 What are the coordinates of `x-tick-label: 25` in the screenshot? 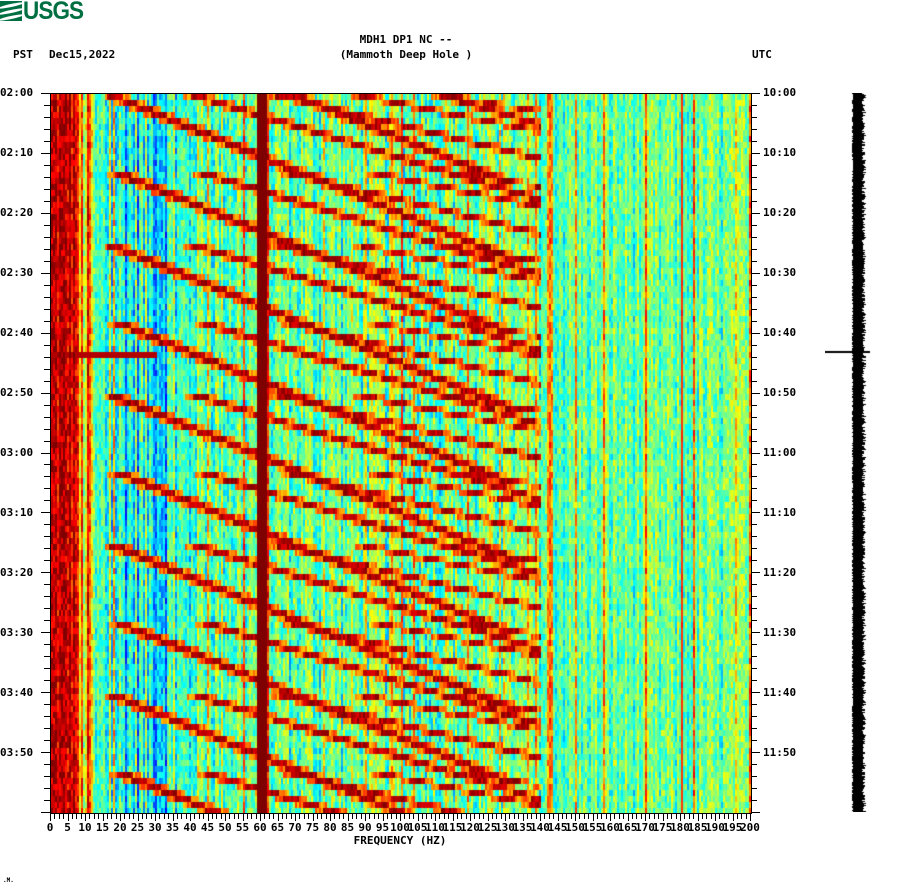 It's located at (137, 827).